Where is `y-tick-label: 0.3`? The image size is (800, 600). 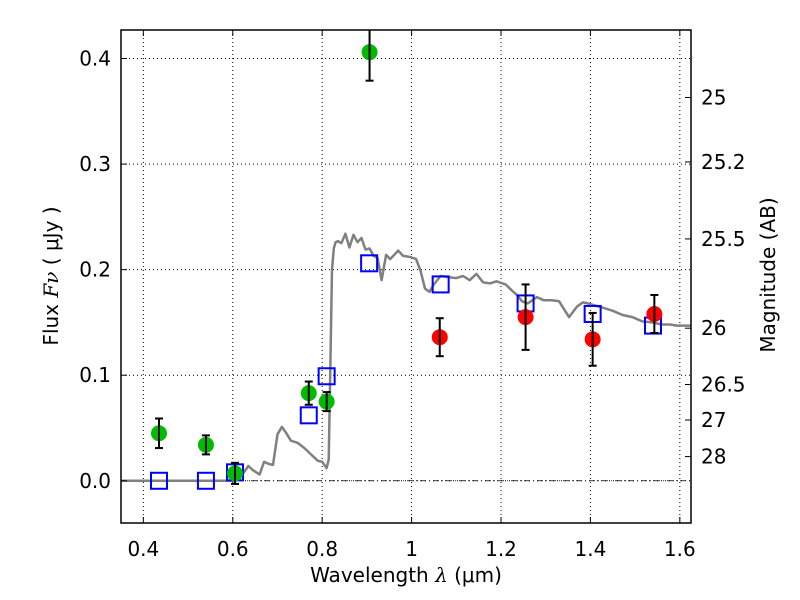 y-tick-label: 0.3 is located at coordinates (95, 164).